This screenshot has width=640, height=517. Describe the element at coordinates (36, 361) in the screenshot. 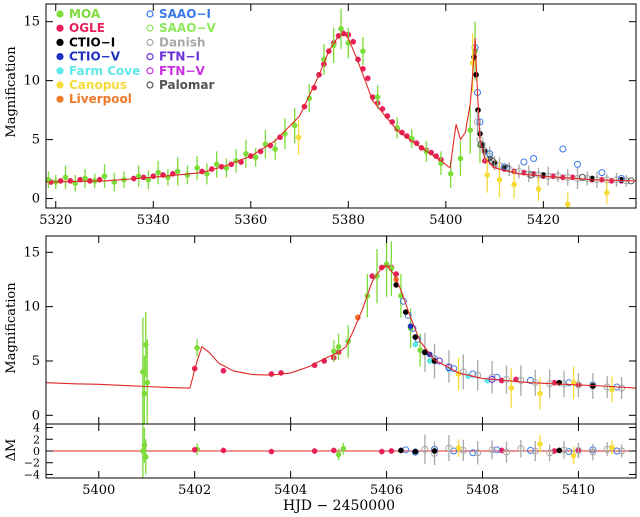

I see `y-tick-label: 5` at that location.